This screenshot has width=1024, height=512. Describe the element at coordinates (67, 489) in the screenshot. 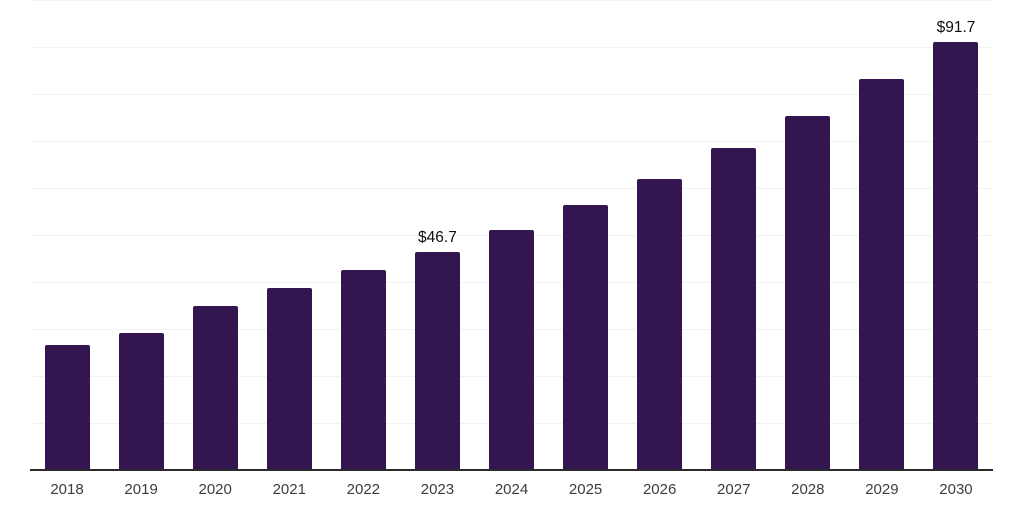

I see `tick-label-2018: 2018` at that location.